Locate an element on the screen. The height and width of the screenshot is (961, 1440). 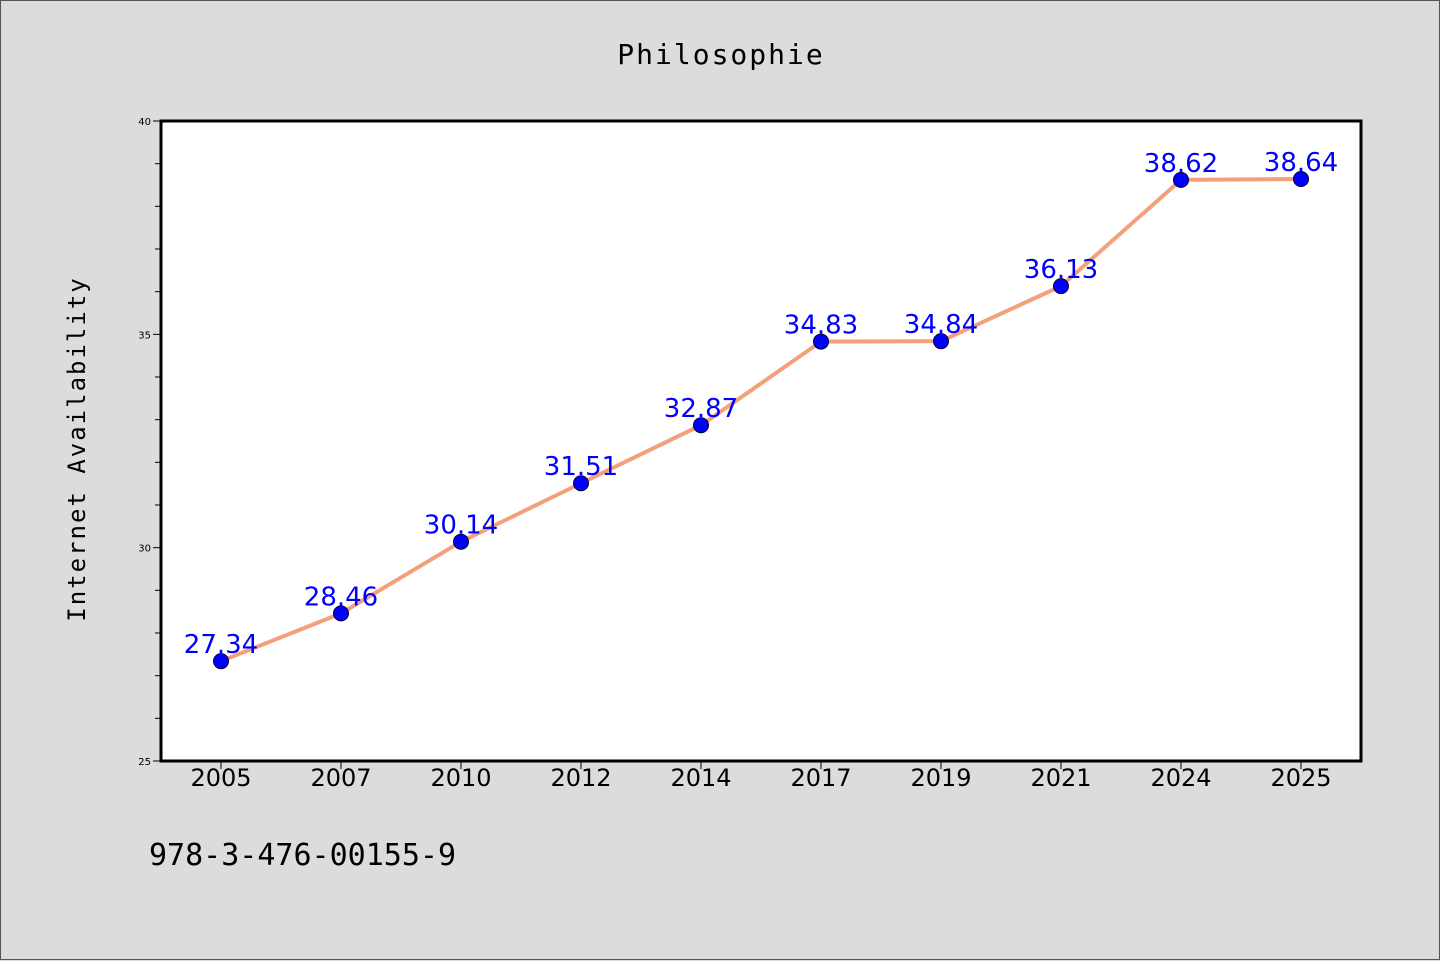
data-label: 30.14 is located at coordinates (461, 526).